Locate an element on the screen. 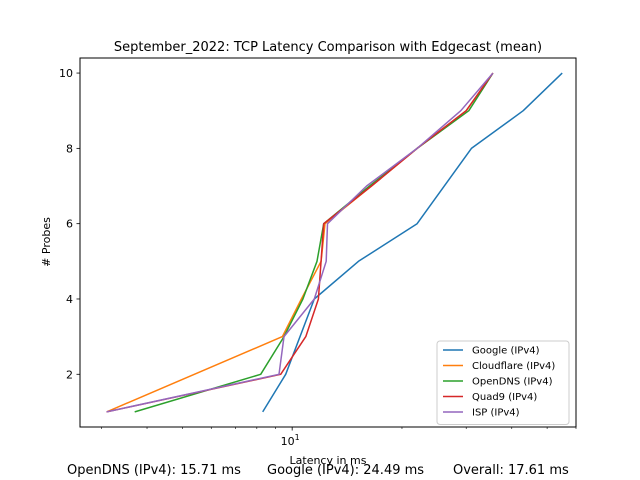 The height and width of the screenshot is (480, 640). footer-opendns-mean: OpenDNS (IPv4): 15.71 ms is located at coordinates (154, 470).